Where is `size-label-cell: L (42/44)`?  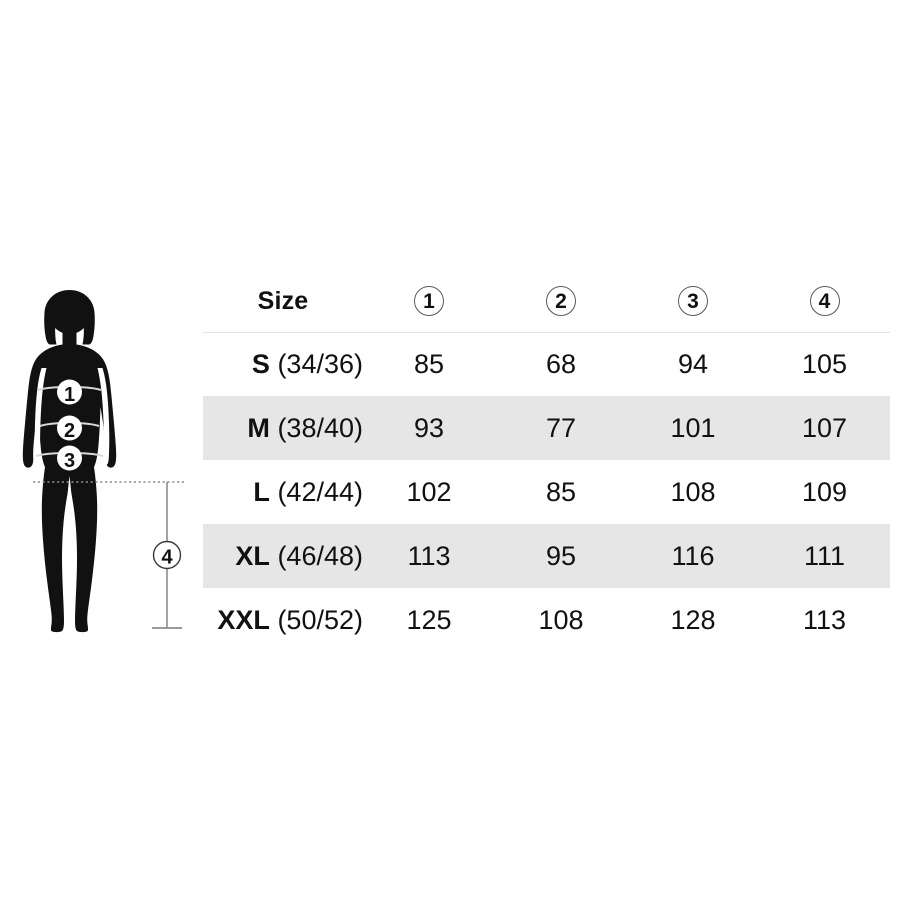
size-label-cell: L (42/44) is located at coordinates (283, 492).